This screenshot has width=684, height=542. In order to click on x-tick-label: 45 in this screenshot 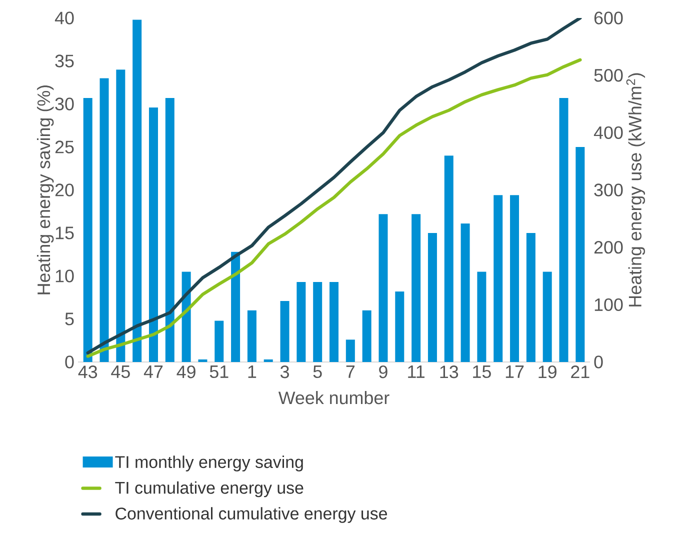, I will do `click(120, 372)`.